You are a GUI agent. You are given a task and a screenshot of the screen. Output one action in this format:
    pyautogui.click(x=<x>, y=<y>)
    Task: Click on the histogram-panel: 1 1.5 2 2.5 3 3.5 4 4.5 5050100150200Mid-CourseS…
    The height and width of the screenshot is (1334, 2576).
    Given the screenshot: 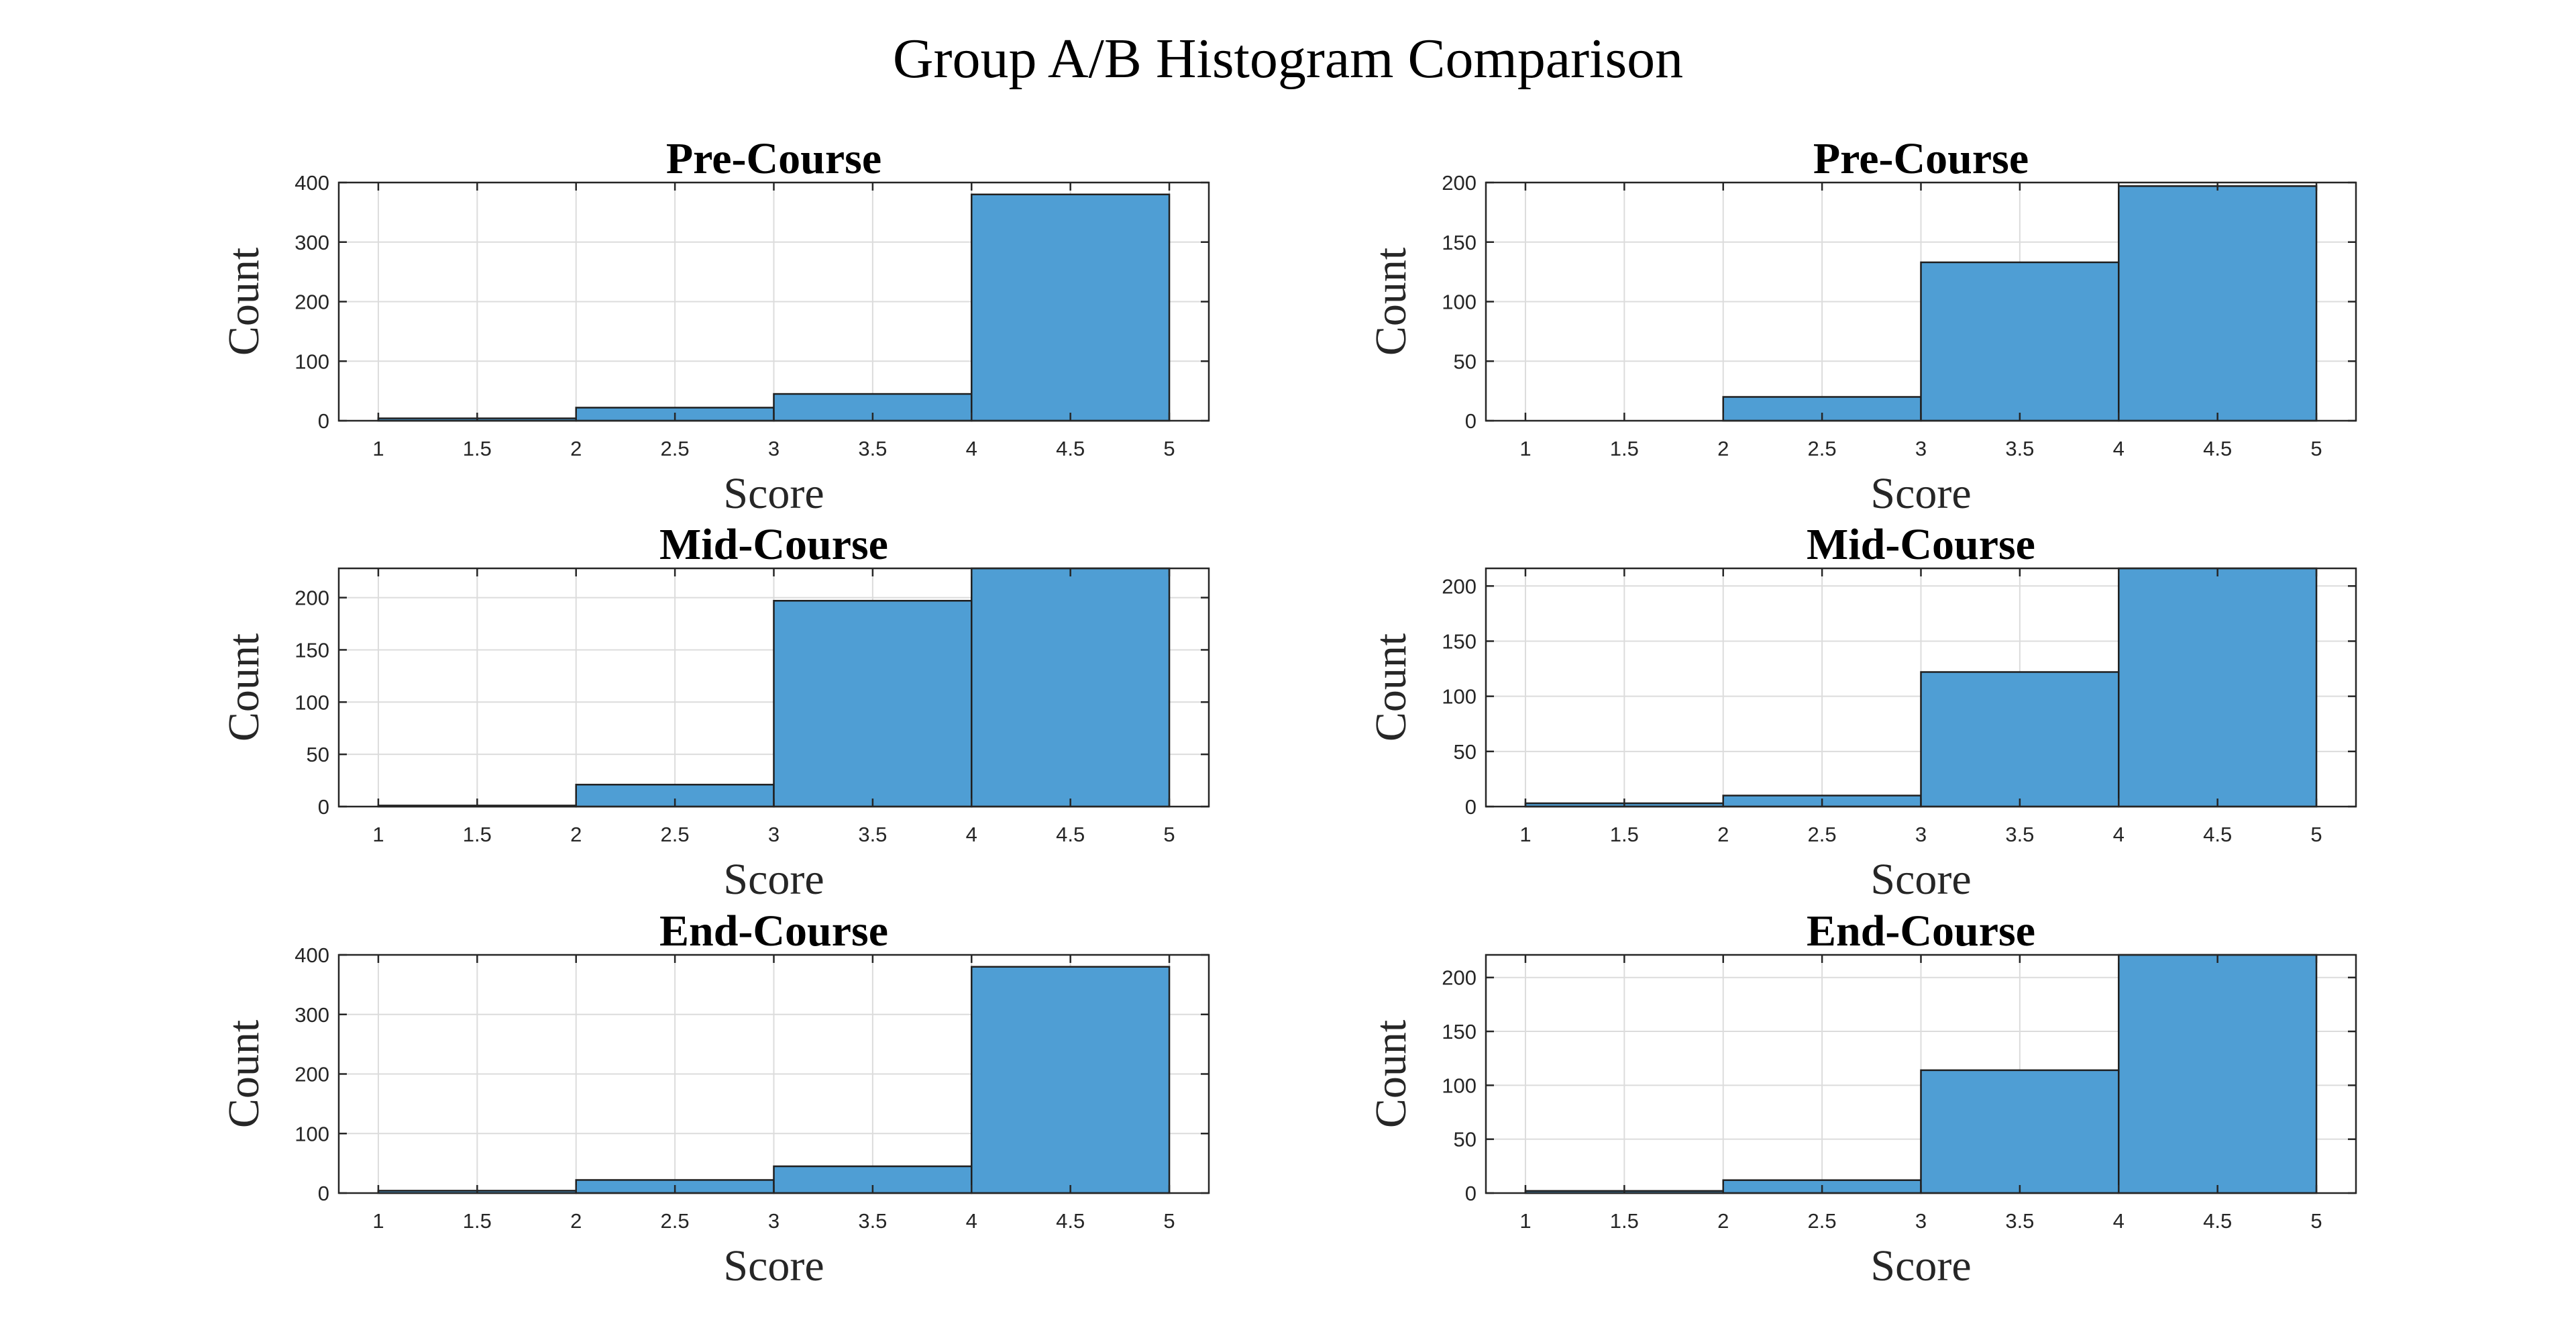 What is the action you would take?
    pyautogui.click(x=1861, y=712)
    